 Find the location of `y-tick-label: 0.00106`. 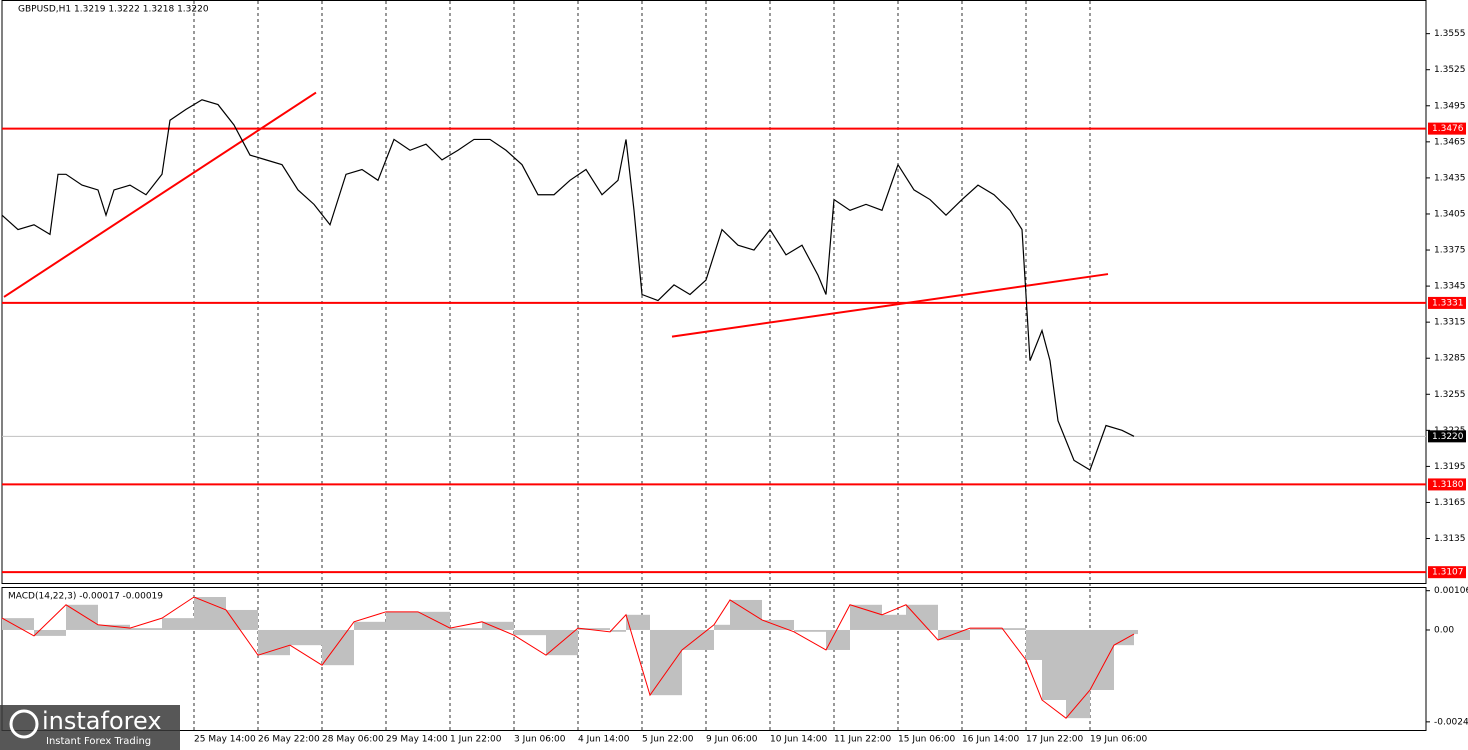

y-tick-label: 0.00106 is located at coordinates (1451, 591).